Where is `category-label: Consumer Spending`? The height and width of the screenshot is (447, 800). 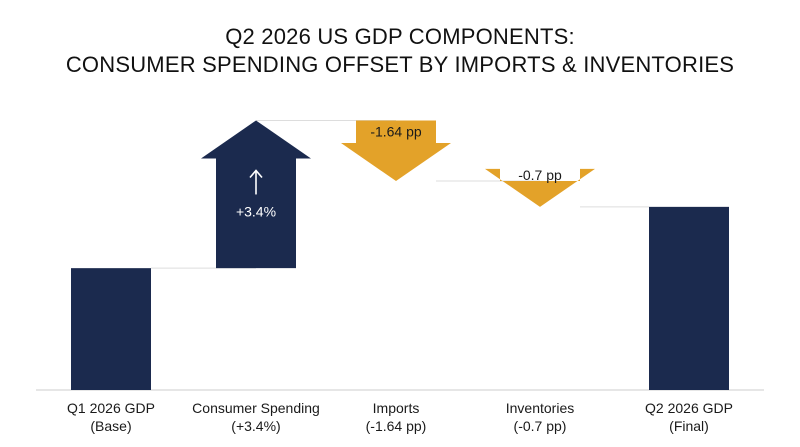
category-label: Consumer Spending is located at coordinates (256, 408).